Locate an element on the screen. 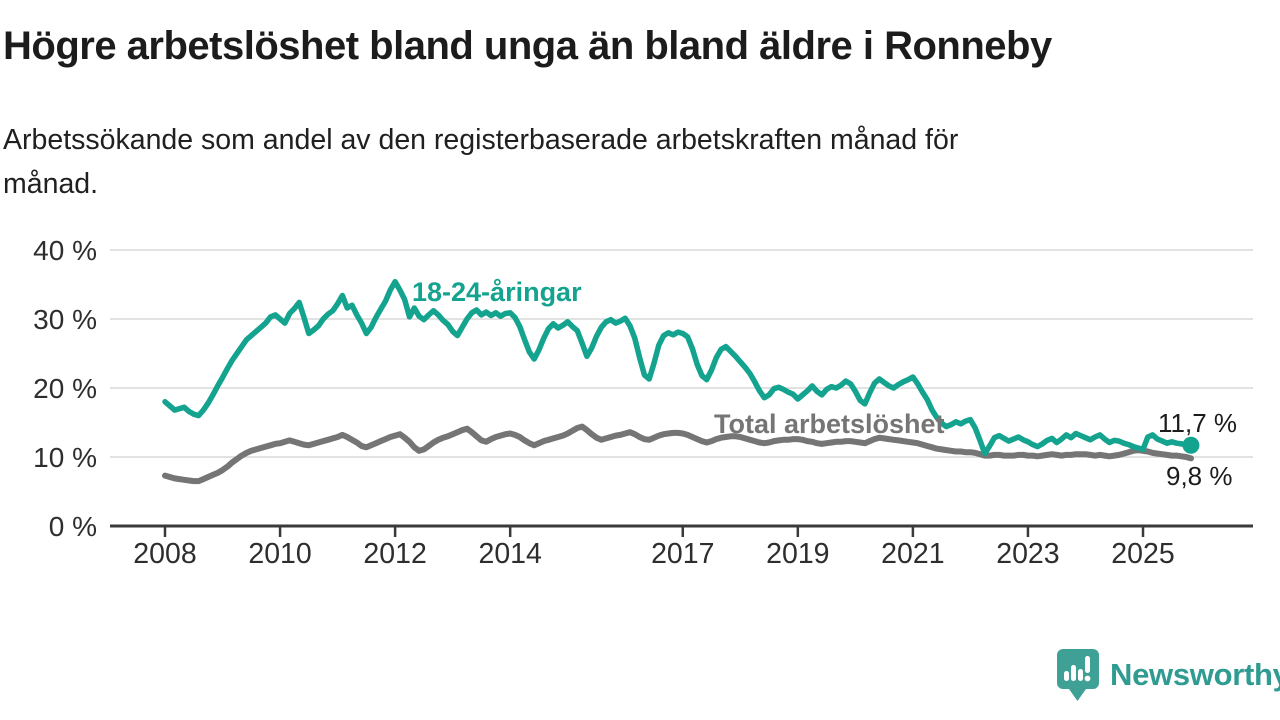 The image size is (1280, 720). x-tick-label-2025: 2025 is located at coordinates (1142, 554).